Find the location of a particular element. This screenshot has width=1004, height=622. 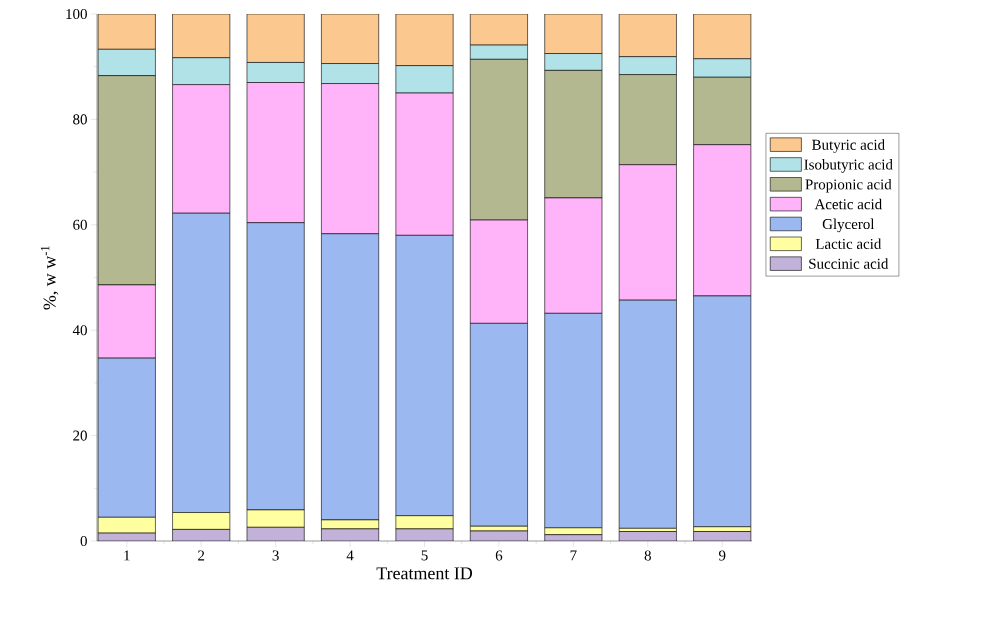

x-tick-label: 4 is located at coordinates (350, 555).